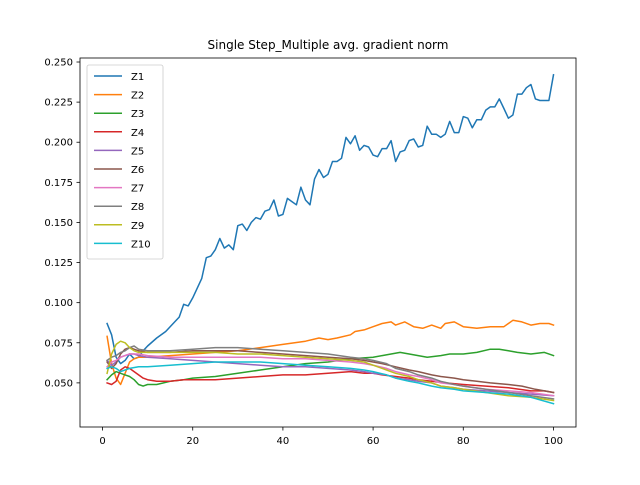 The height and width of the screenshot is (485, 640). What do you see at coordinates (137, 77) in the screenshot?
I see `legend-label-z1: Z1` at bounding box center [137, 77].